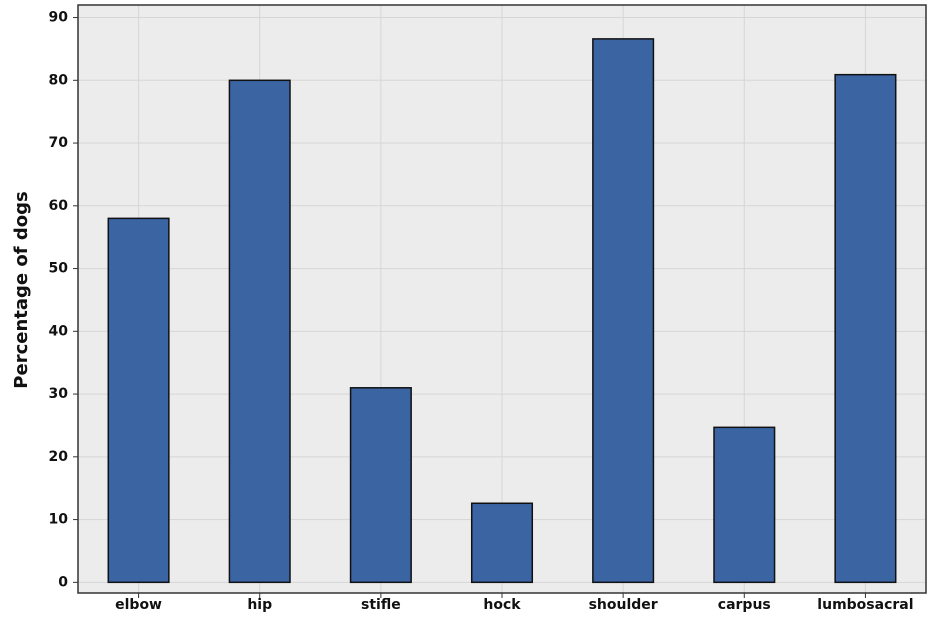  I want to click on x-tick-label: stifle, so click(381, 605).